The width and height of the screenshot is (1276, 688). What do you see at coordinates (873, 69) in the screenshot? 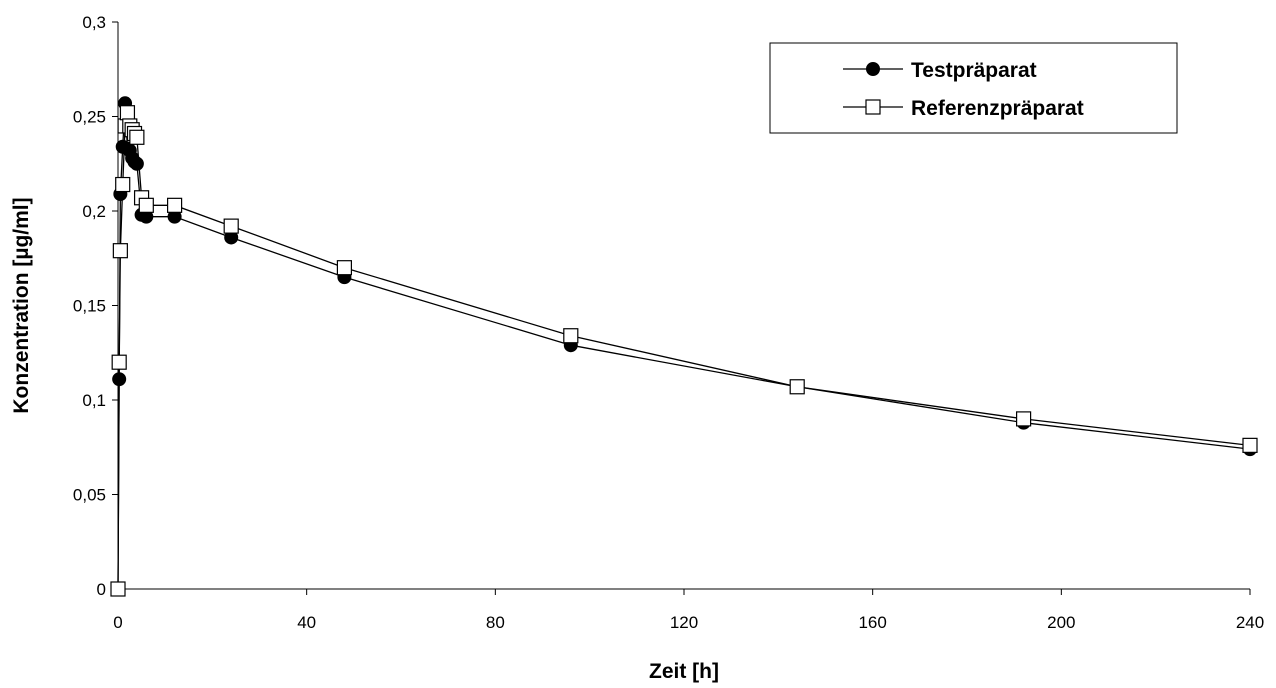
I see `legend-circle-icon` at bounding box center [873, 69].